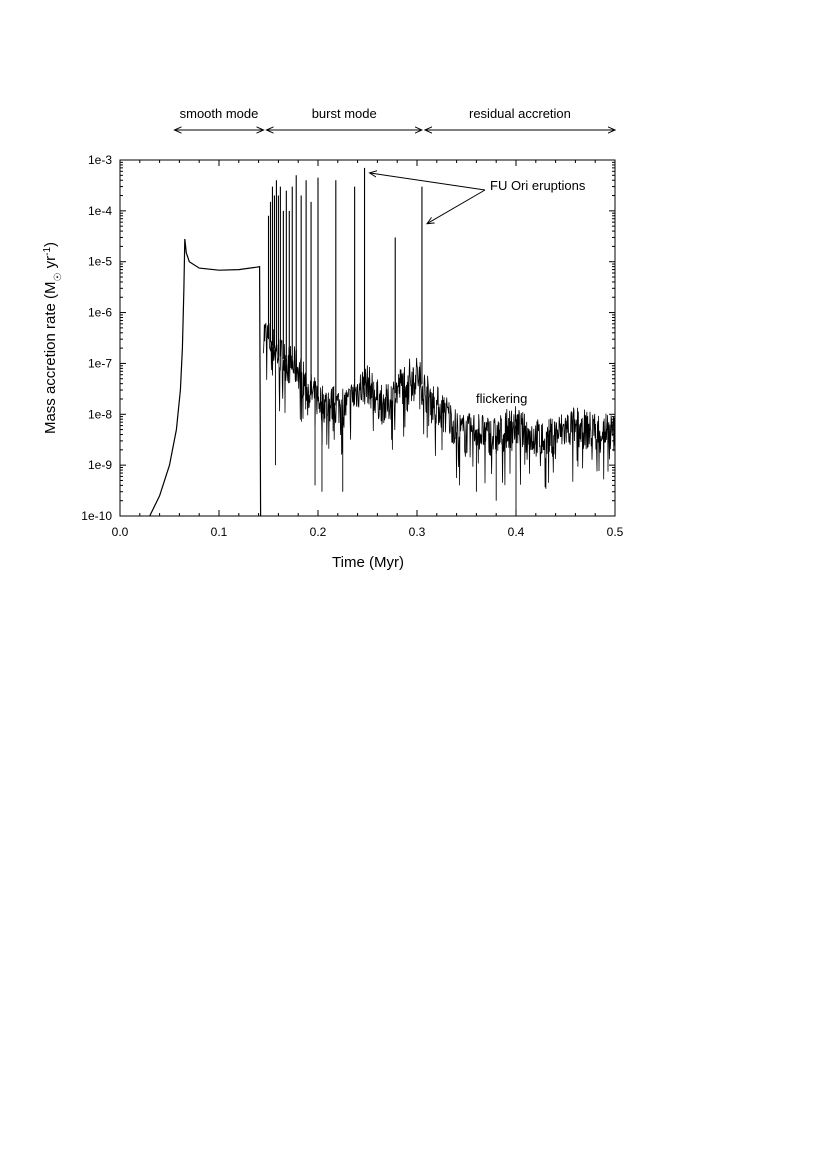  I want to click on x-tick-label: 0.1, so click(219, 532).